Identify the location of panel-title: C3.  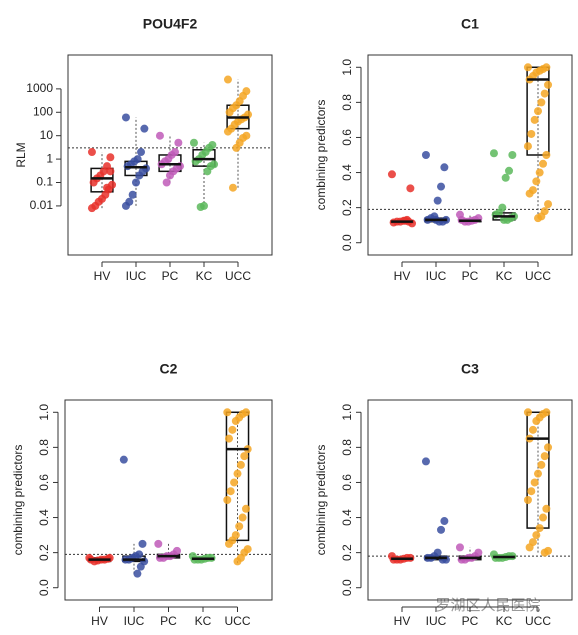
(470, 369).